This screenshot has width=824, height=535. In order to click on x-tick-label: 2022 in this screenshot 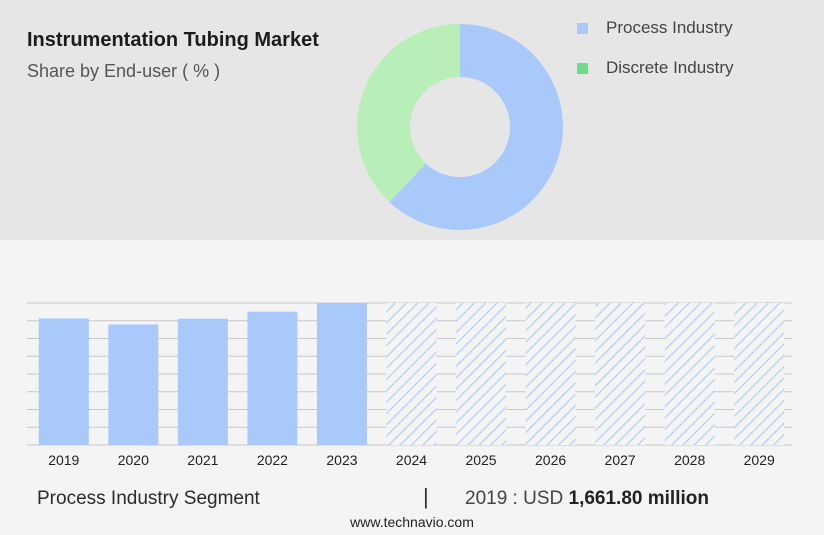, I will do `click(272, 460)`.